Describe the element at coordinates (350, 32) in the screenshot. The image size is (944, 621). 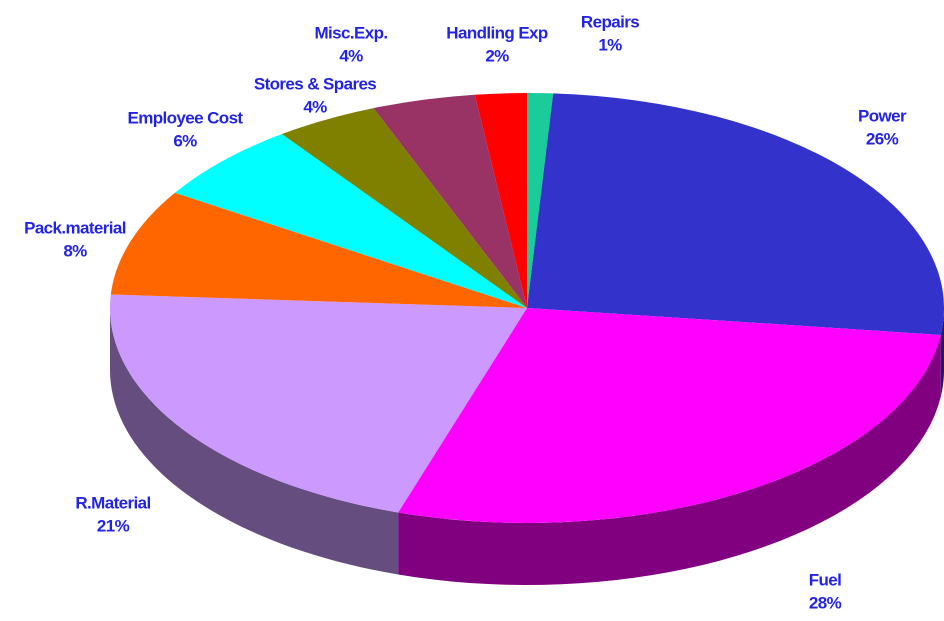
I see `slice-label: Misc.Exp.` at that location.